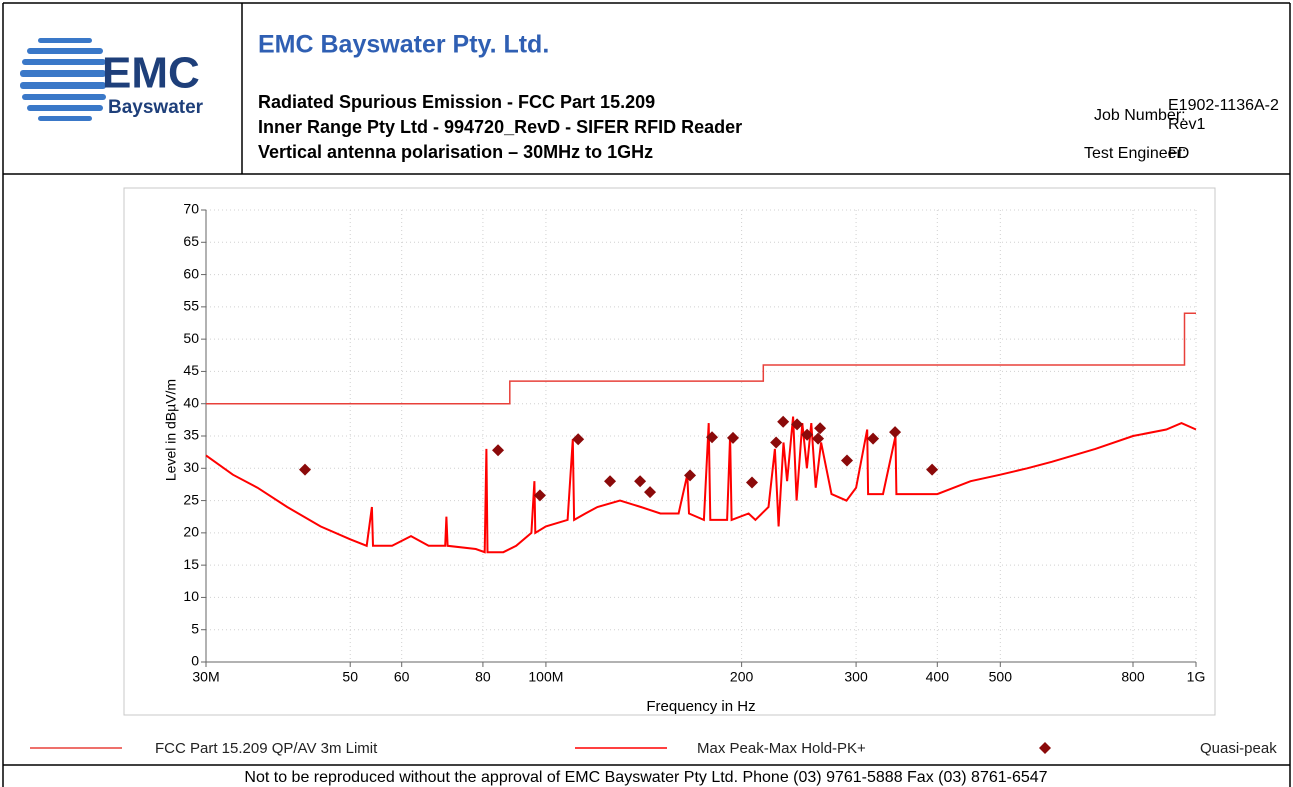 The image size is (1293, 787). Describe the element at coordinates (1140, 115) in the screenshot. I see `job-number-label: Job Number:` at that location.